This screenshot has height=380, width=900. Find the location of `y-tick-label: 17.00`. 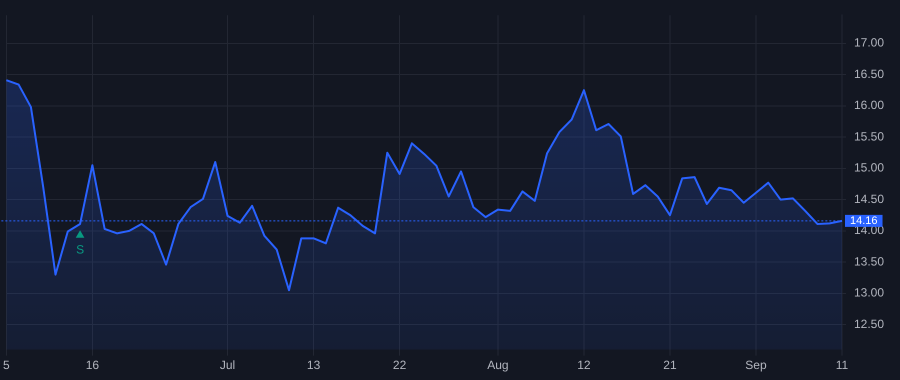

y-tick-label: 17.00 is located at coordinates (869, 43).